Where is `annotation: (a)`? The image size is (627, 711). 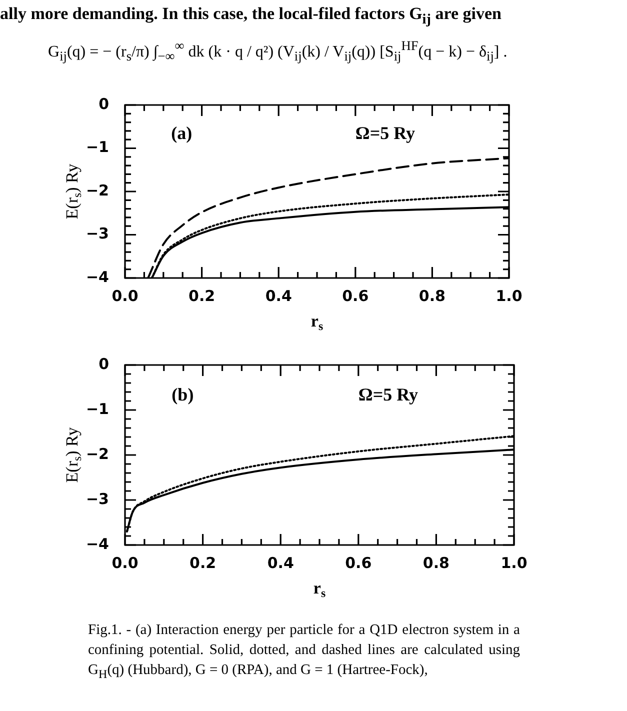 annotation: (a) is located at coordinates (181, 133).